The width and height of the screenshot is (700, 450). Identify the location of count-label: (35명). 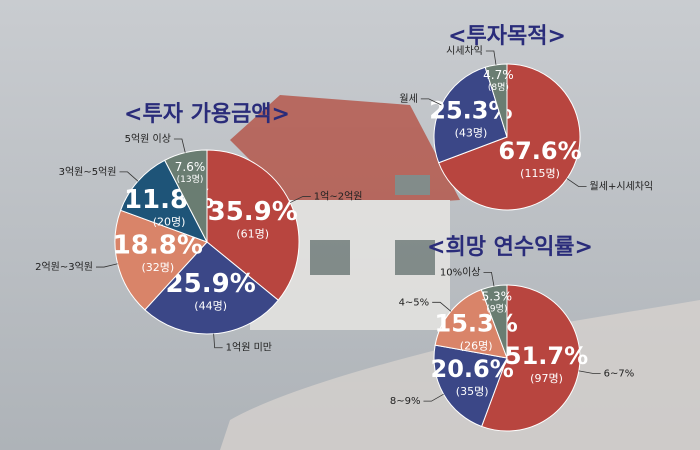
(472, 391).